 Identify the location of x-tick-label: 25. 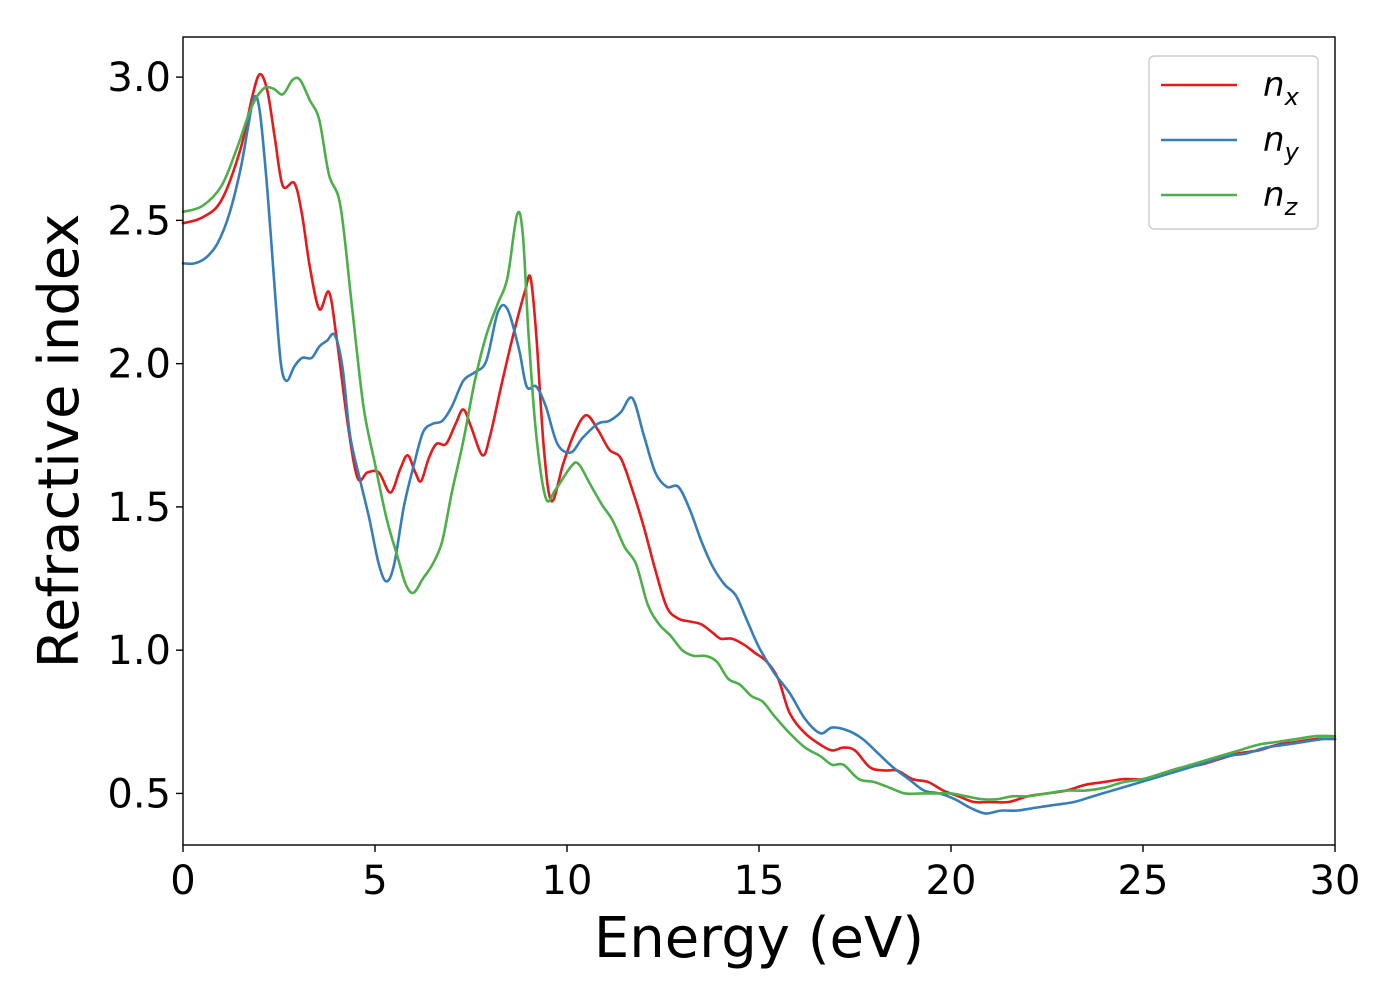
(1143, 881).